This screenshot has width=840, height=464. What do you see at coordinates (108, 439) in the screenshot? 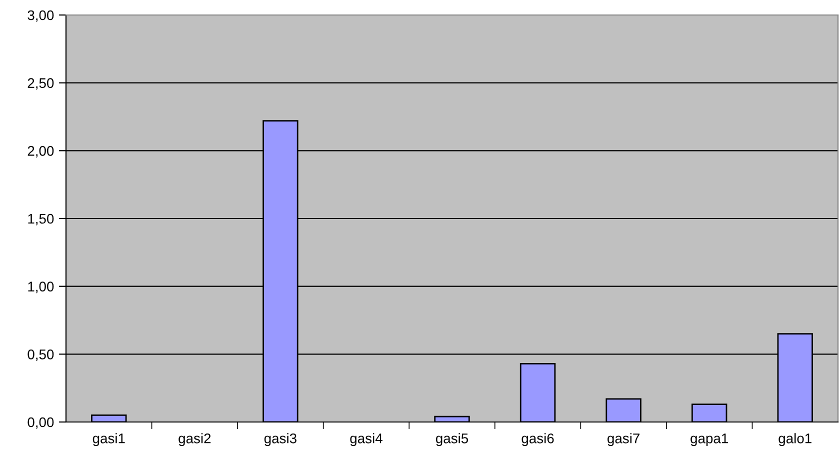
I see `x-tick-label: gasi1` at bounding box center [108, 439].